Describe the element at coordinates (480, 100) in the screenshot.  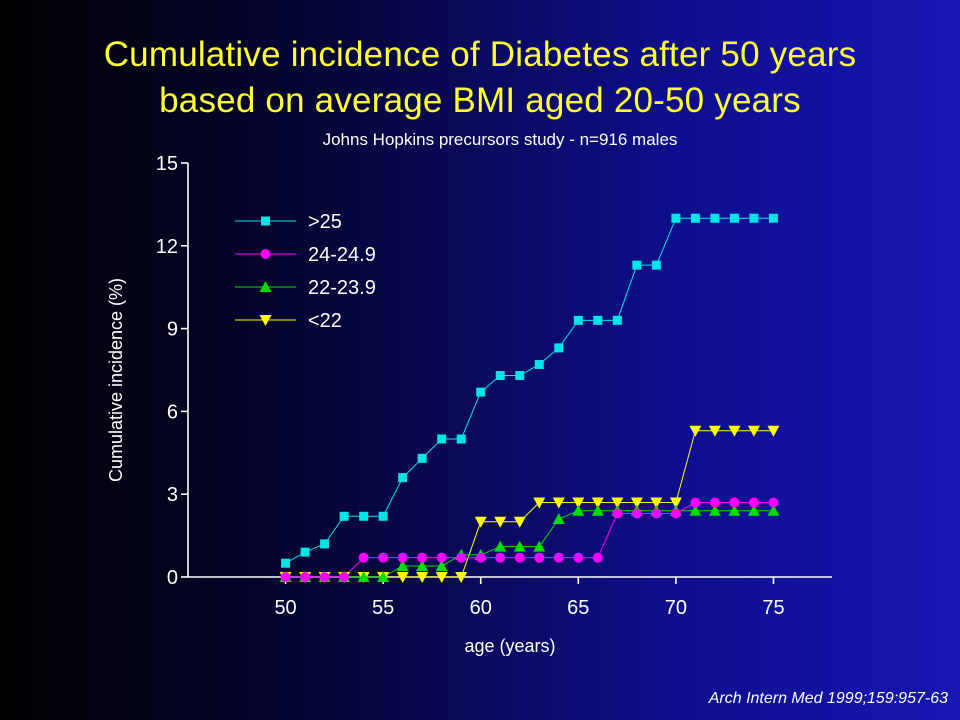
I see `chart-title-line-2: based on average BMI aged 20-50 years` at that location.